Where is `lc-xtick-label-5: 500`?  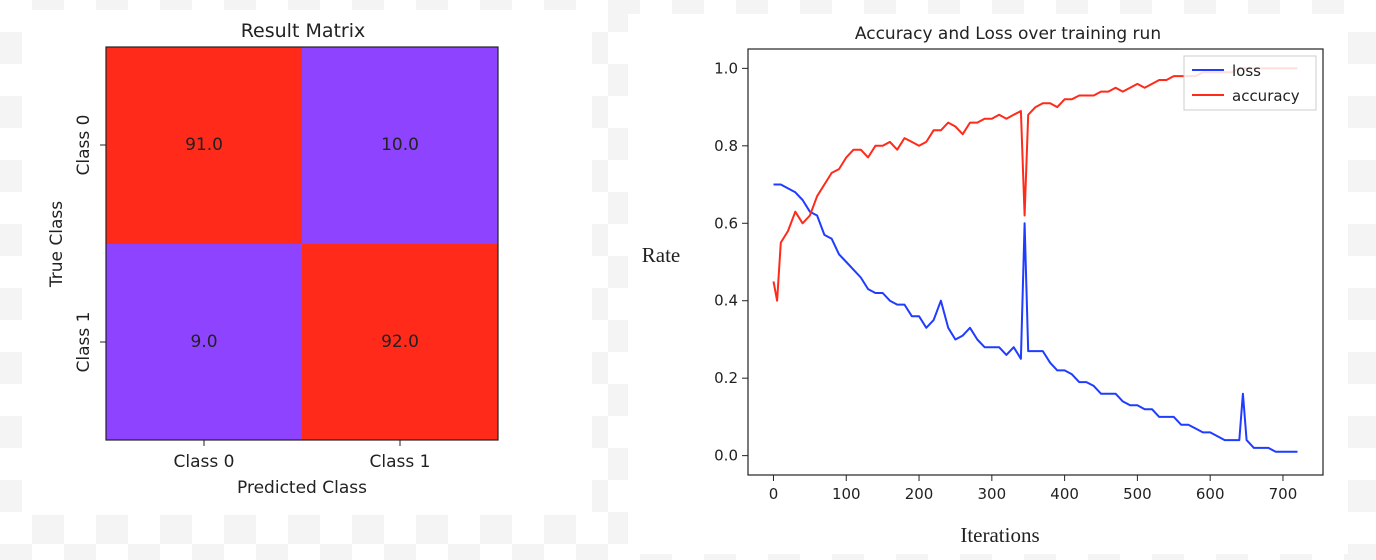 lc-xtick-label-5: 500 is located at coordinates (1137, 494).